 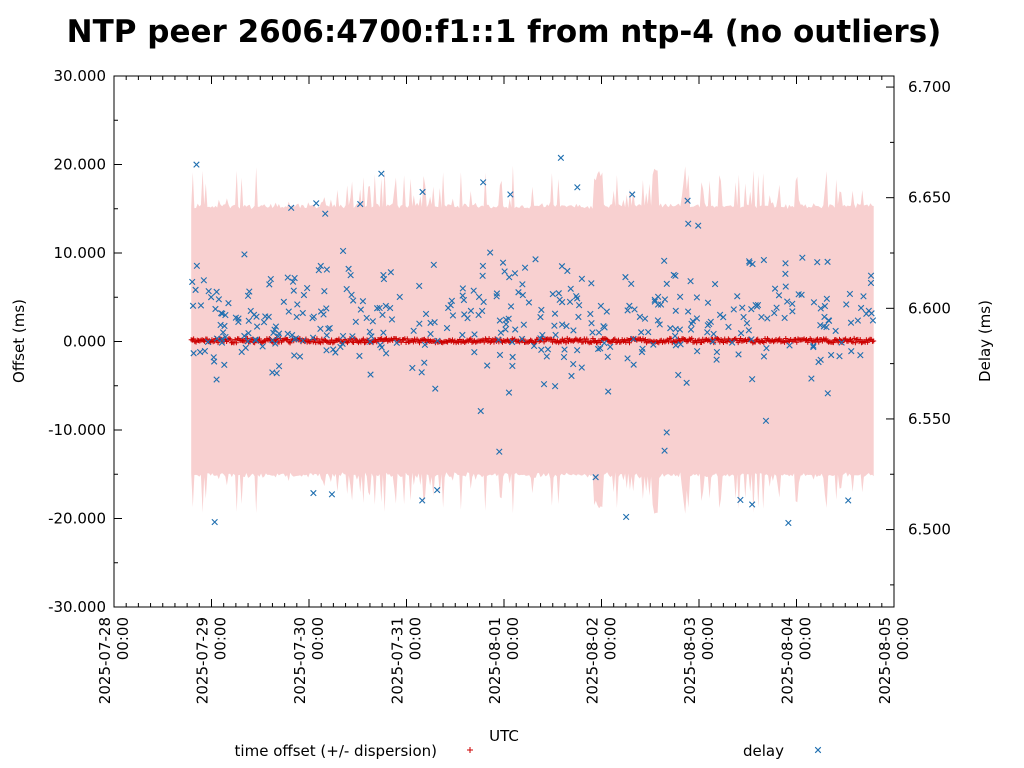 I want to click on x-tick-label: 2025-07-29 00:00, so click(x=212, y=660).